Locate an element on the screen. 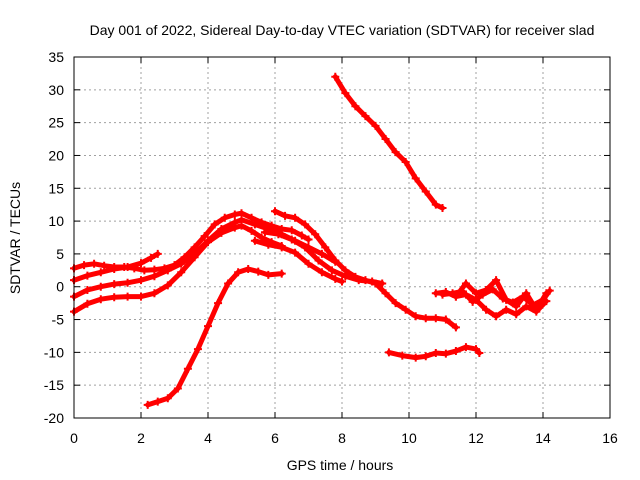 This screenshot has height=480, width=640. y-tick-label: 0 is located at coordinates (60, 287).